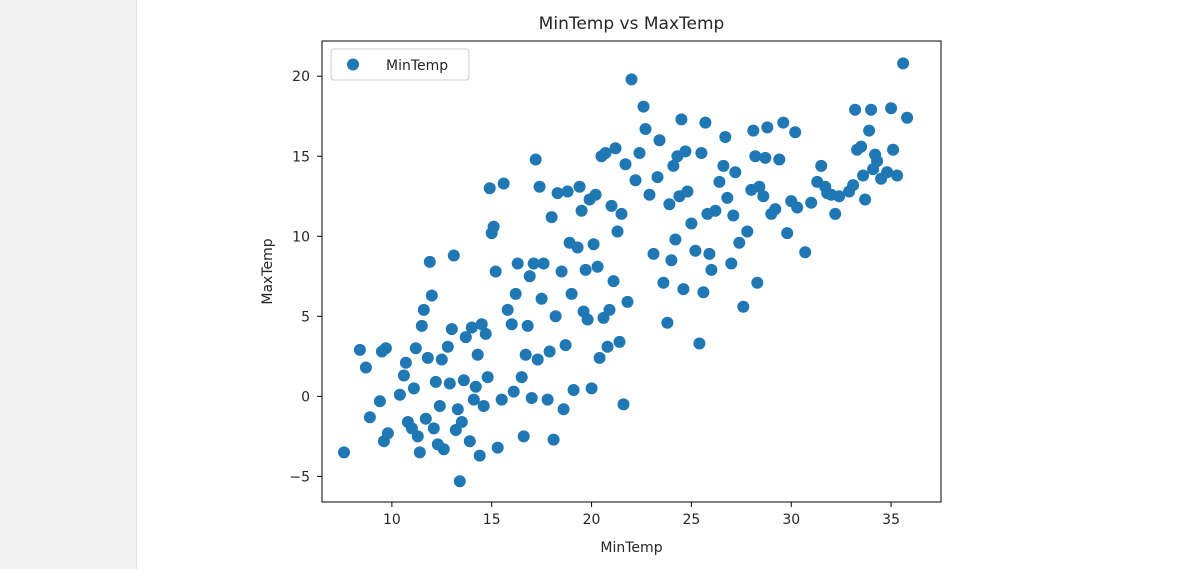 The height and width of the screenshot is (569, 1196). I want to click on y-tick-label: 5, so click(305, 317).